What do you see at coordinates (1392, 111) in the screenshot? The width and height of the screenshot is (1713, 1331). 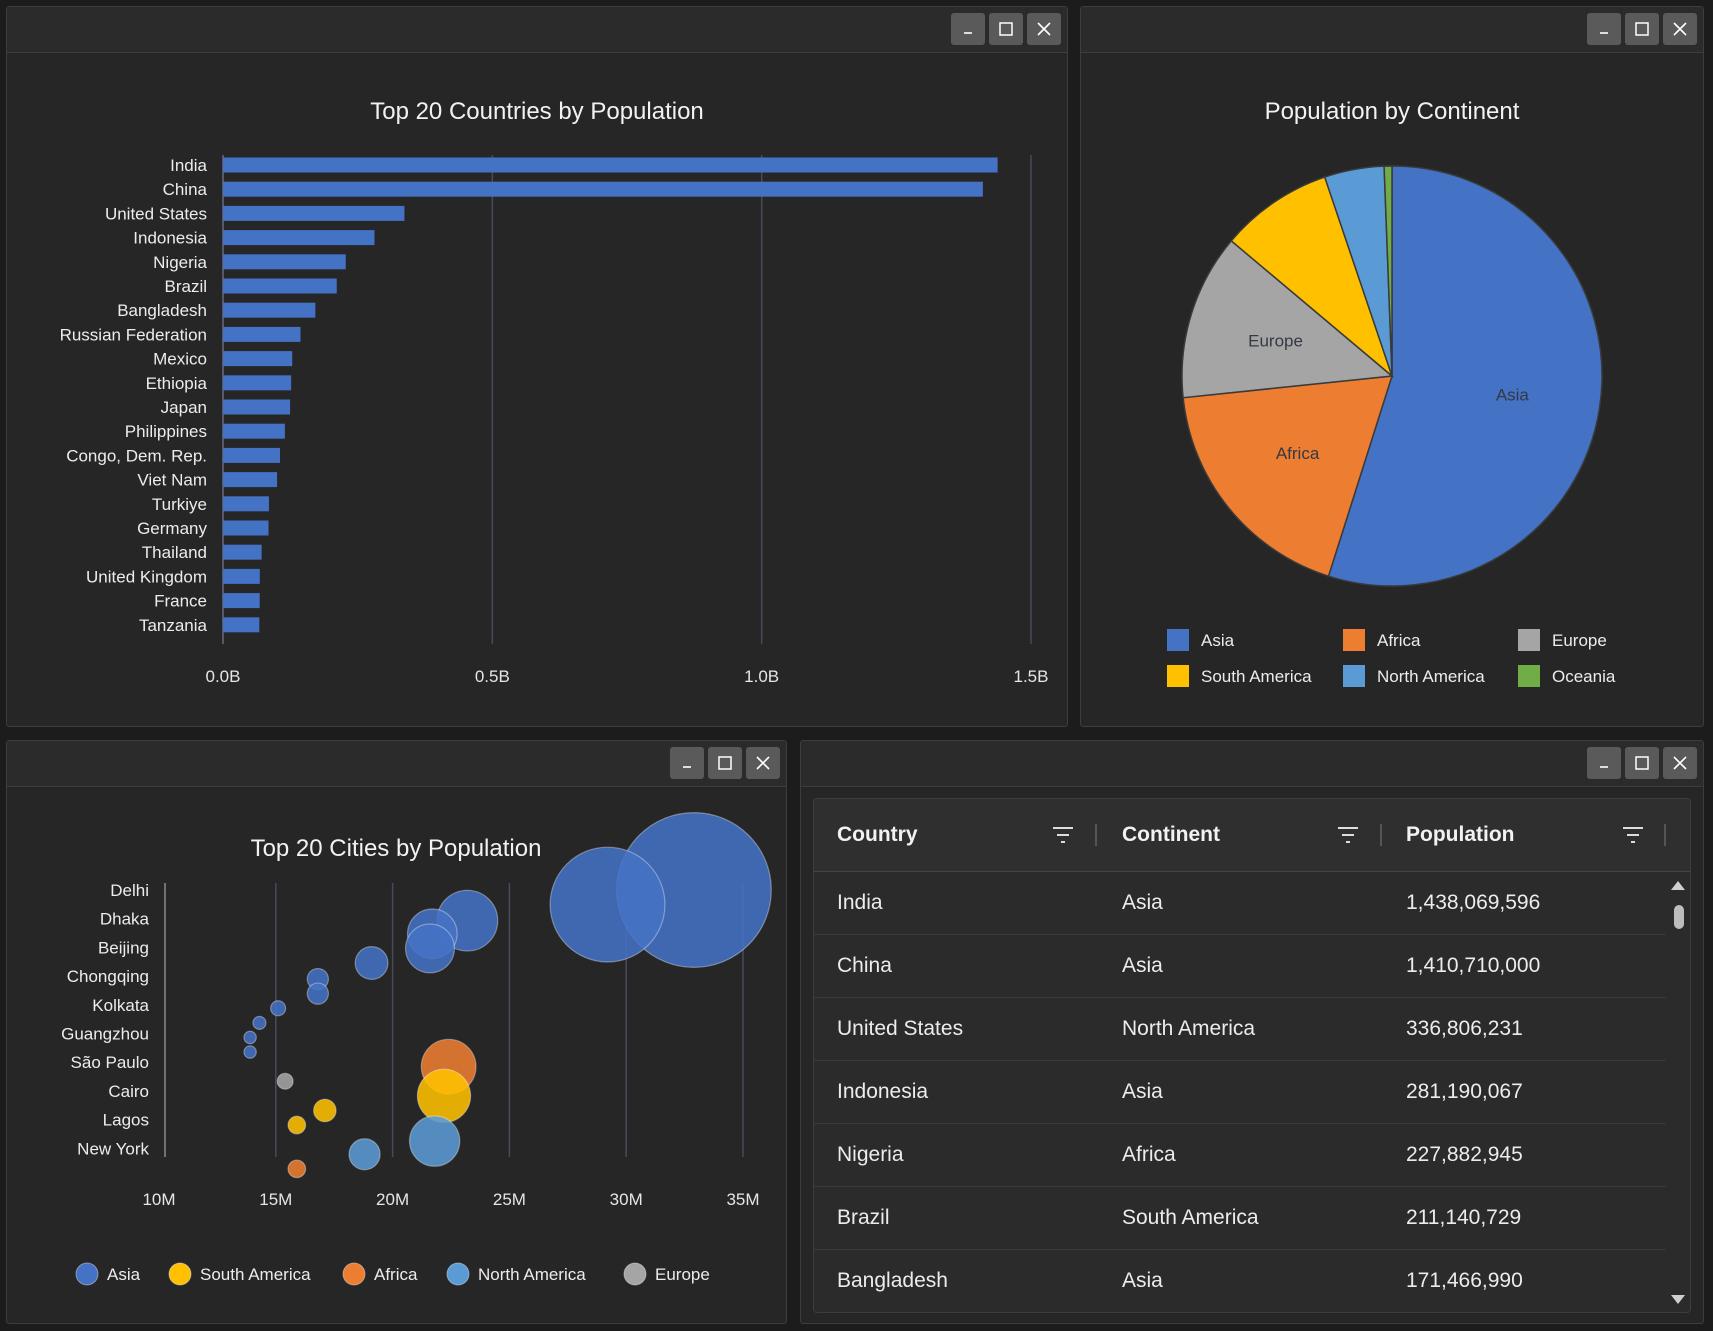 I see `chart-title: Population by Continent` at bounding box center [1392, 111].